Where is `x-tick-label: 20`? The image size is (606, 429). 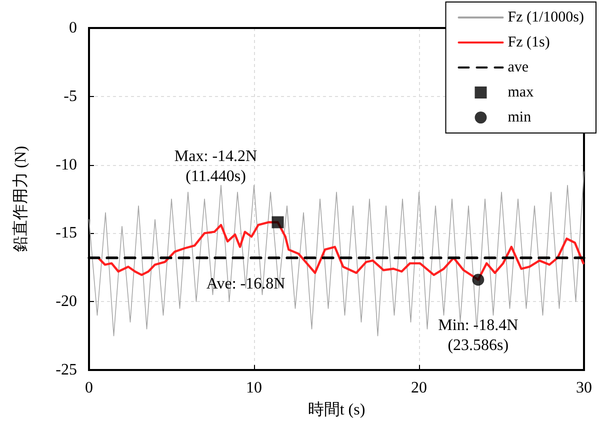 x-tick-label: 20 is located at coordinates (419, 388).